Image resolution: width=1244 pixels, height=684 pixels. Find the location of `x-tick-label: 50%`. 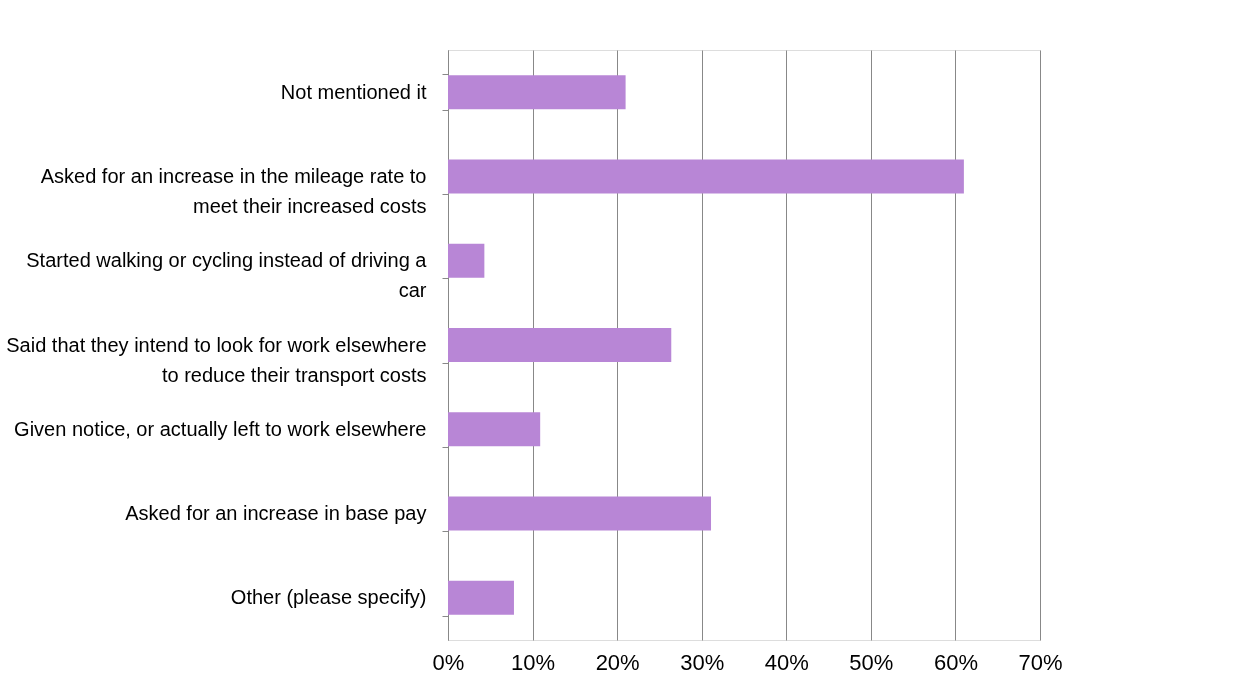

x-tick-label: 50% is located at coordinates (871, 662).